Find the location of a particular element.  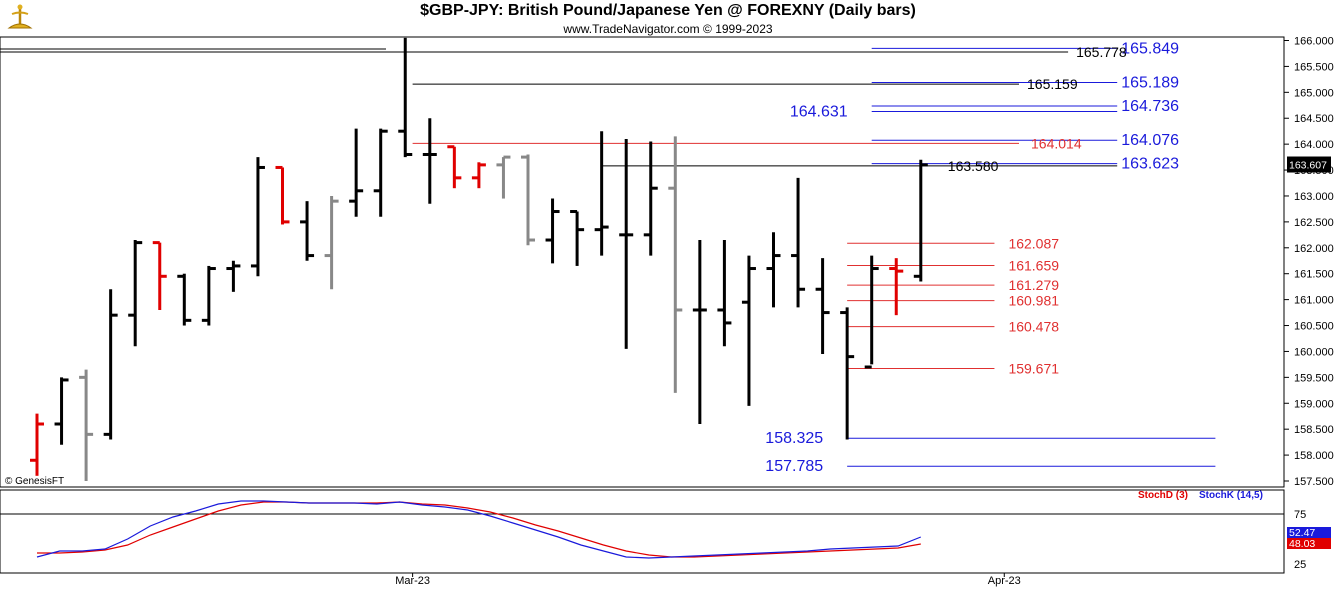

price-tick-label: 157.500 is located at coordinates (1314, 482).